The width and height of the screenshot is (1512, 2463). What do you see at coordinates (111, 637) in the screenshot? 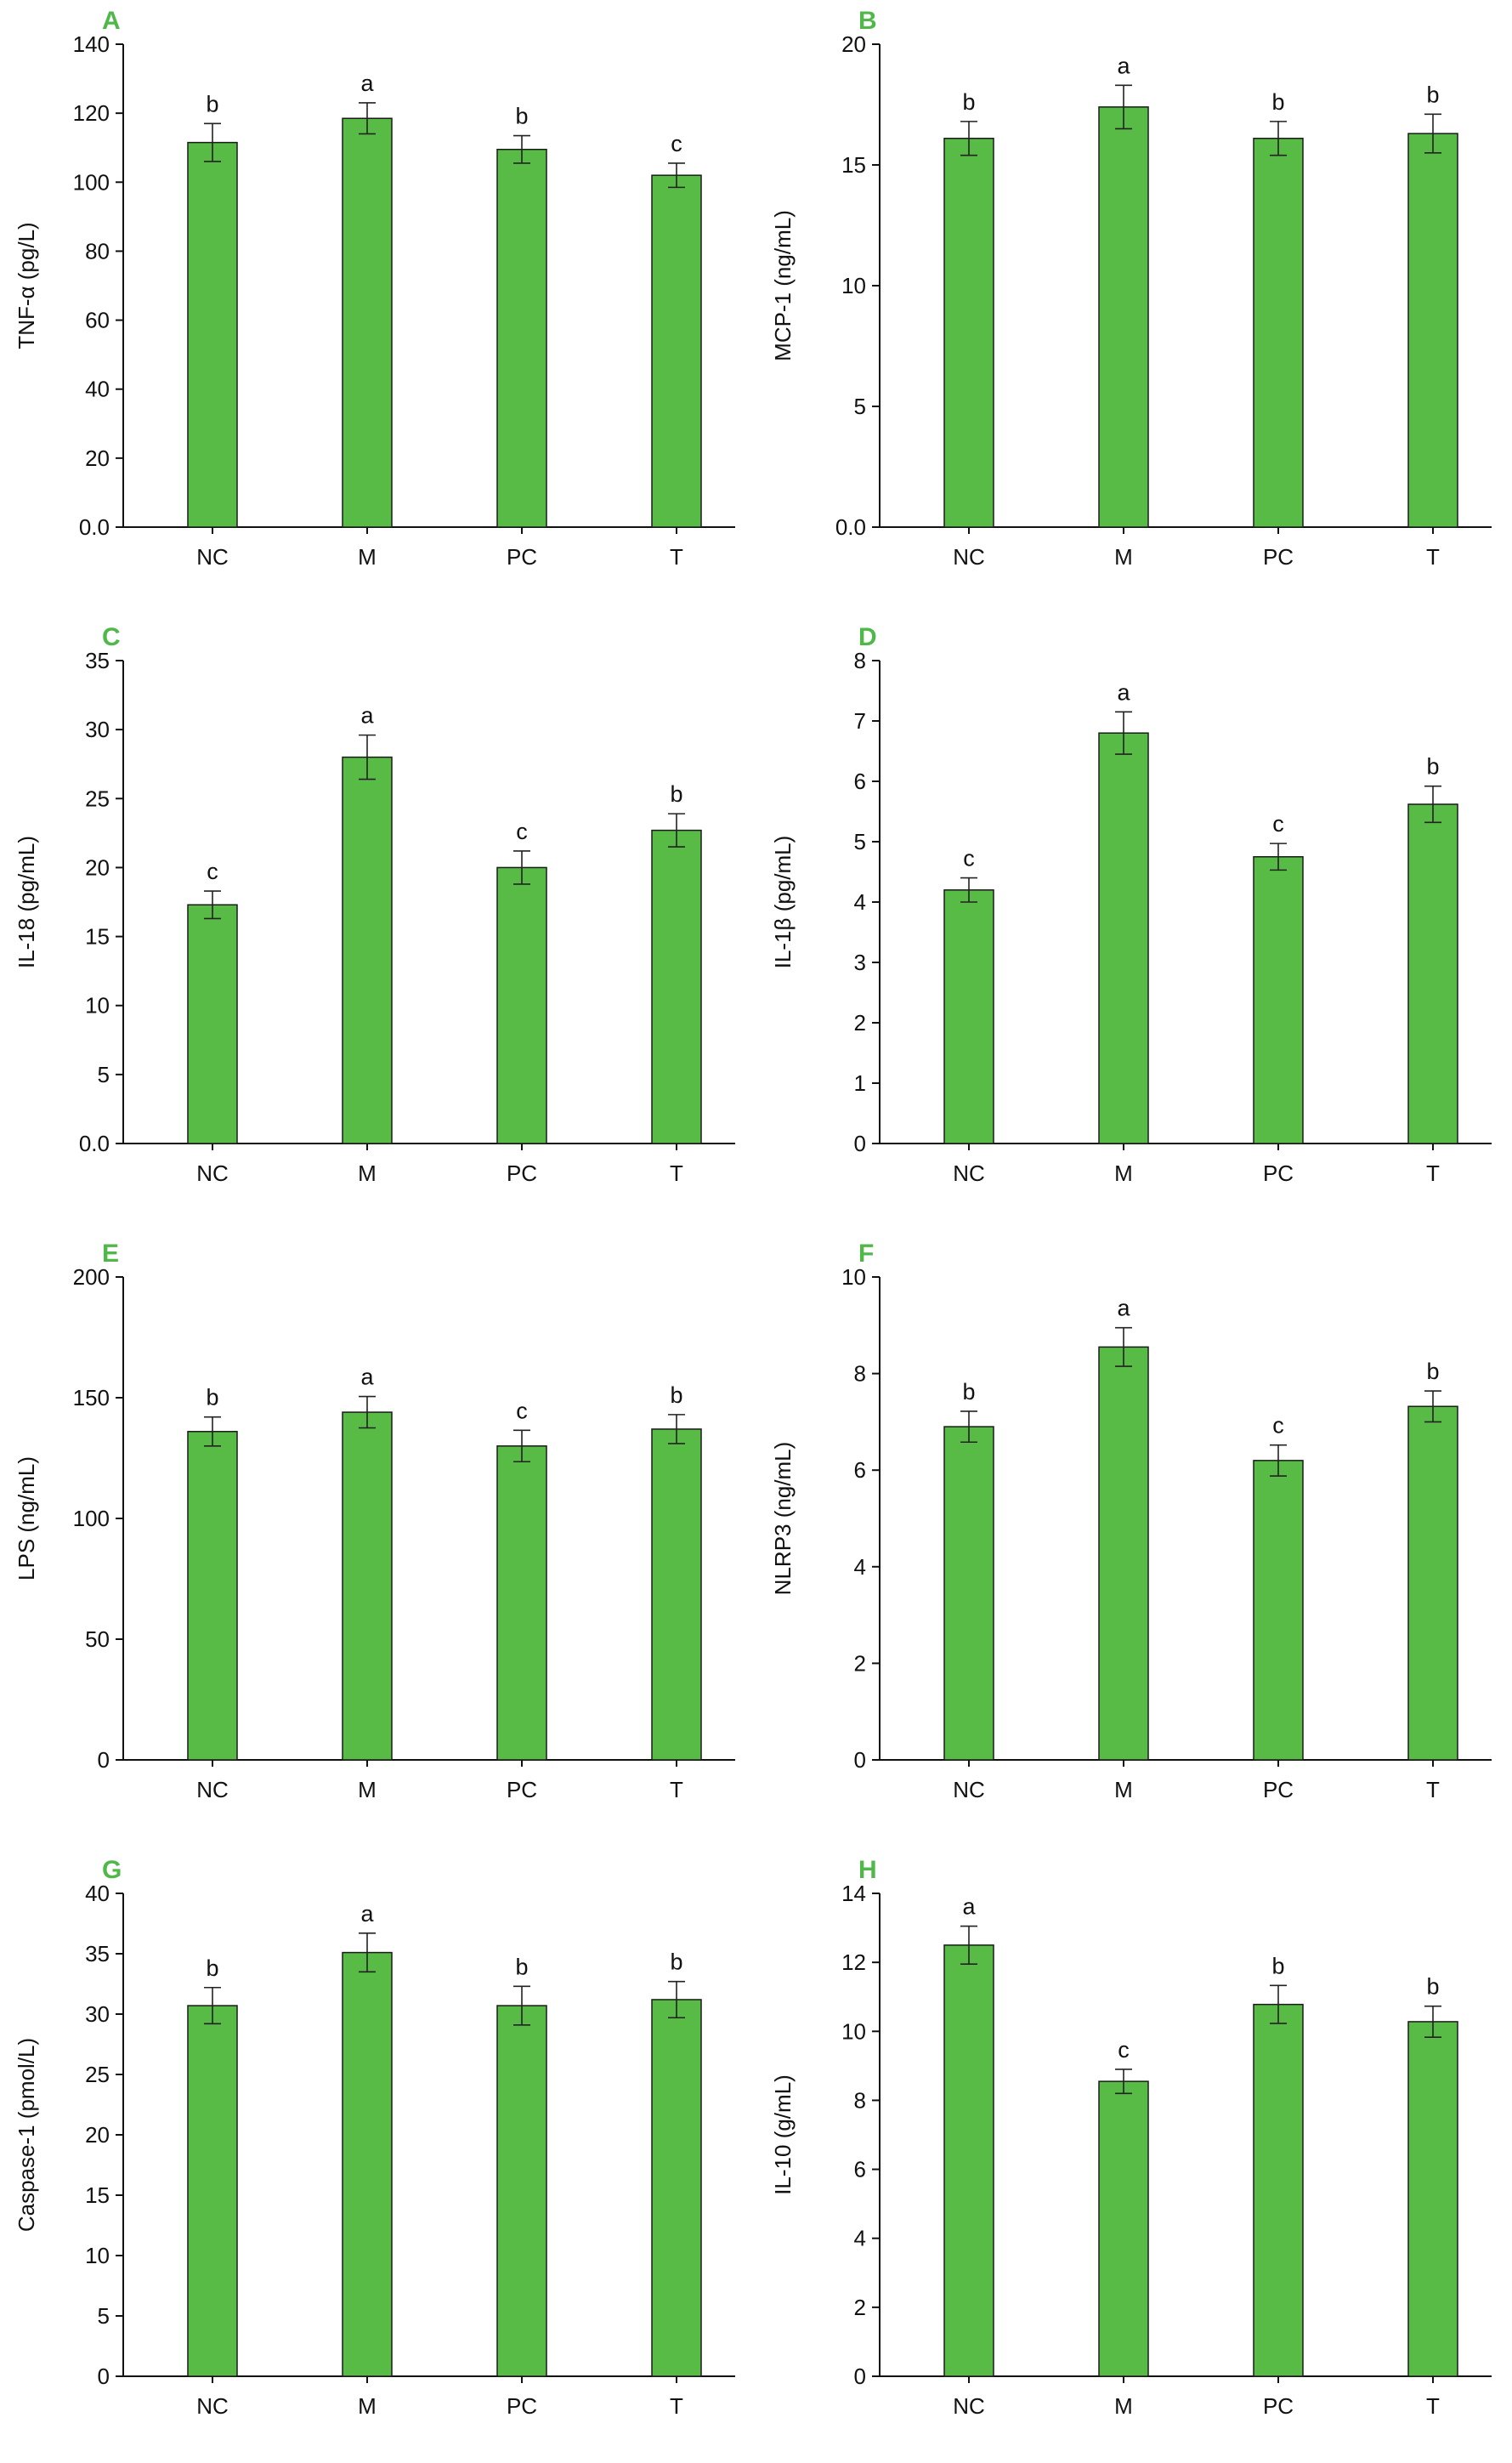
I see `panel-letter: C` at bounding box center [111, 637].